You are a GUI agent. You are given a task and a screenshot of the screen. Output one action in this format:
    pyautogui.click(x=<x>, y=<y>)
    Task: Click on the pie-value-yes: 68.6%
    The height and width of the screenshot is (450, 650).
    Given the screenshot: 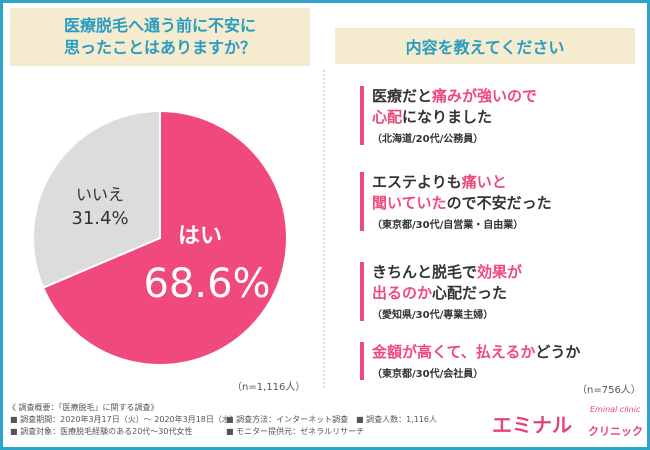 What is the action you would take?
    pyautogui.click(x=206, y=284)
    